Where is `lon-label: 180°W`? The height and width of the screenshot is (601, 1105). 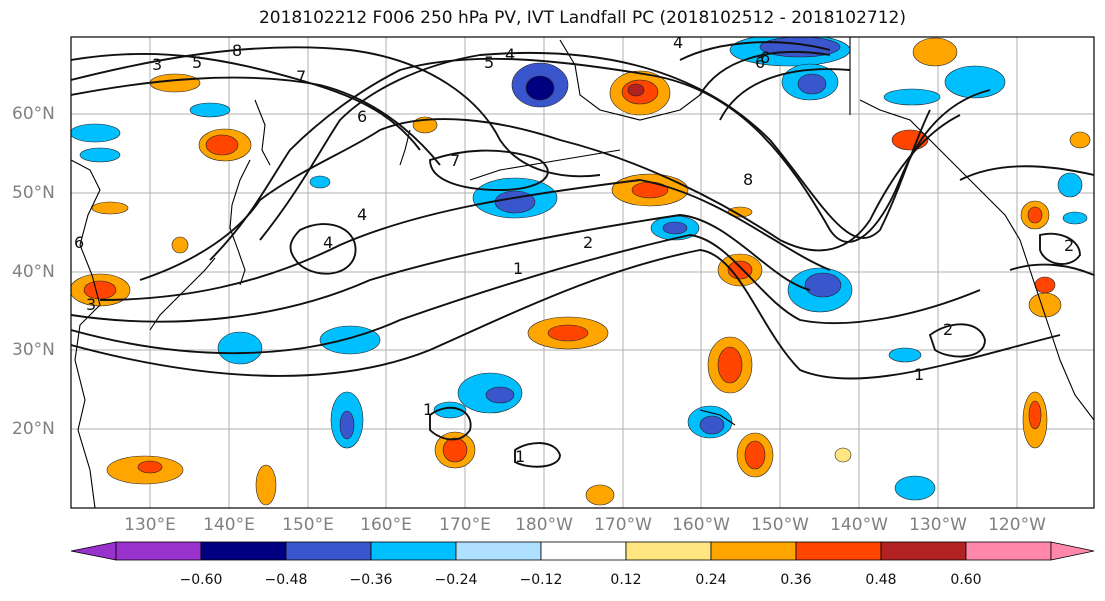
lon-label: 180°W is located at coordinates (544, 525).